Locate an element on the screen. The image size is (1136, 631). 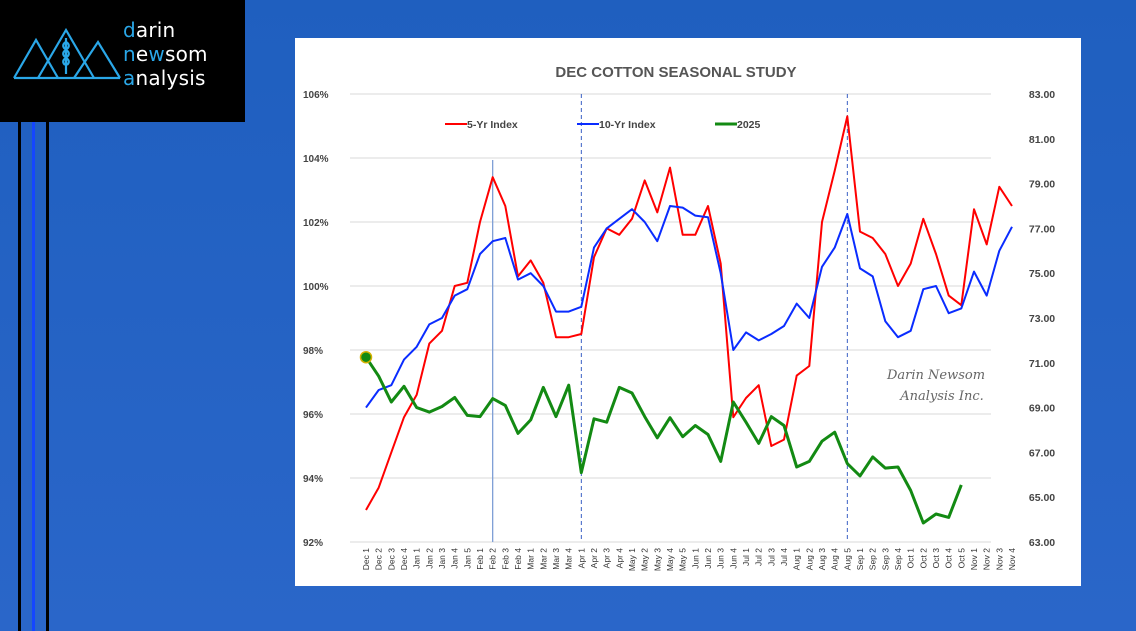
x-tick-label: Jan 1 is located at coordinates (417, 558).